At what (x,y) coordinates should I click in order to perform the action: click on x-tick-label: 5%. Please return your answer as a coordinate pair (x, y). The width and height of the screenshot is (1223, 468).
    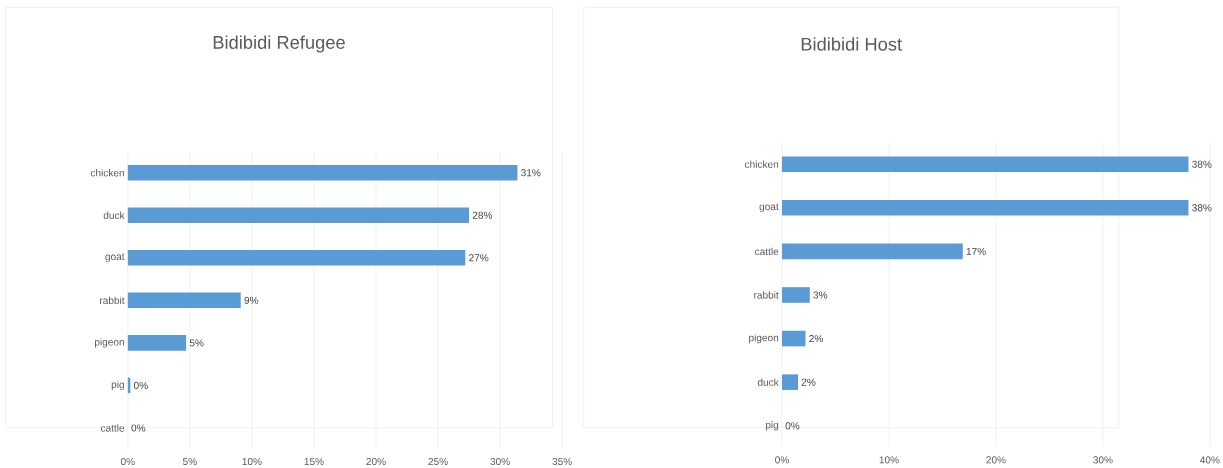
    Looking at the image, I should click on (189, 461).